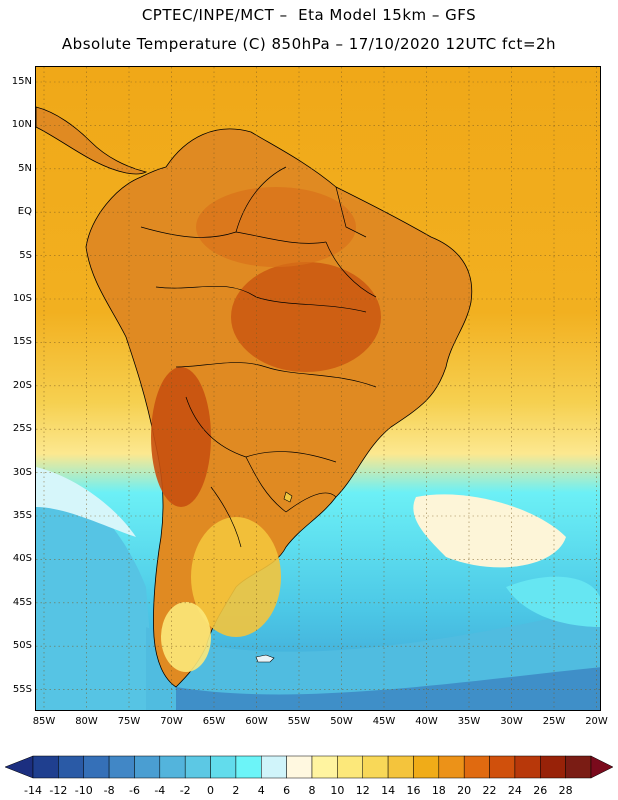 This screenshot has height=800, width=618. I want to click on scale-arrow-high, so click(602, 767).